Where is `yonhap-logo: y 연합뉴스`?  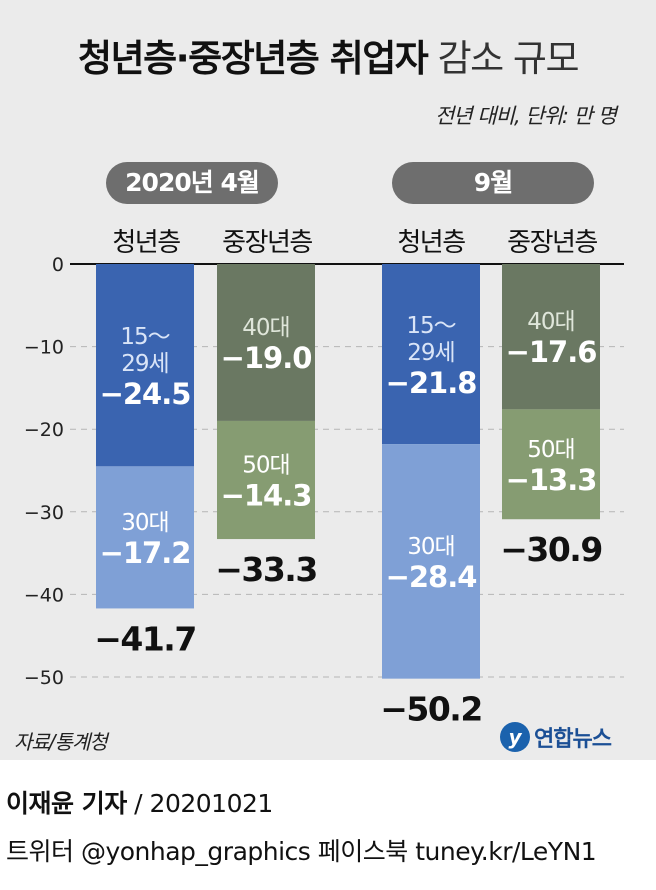
yonhap-logo: y 연합뉴스 is located at coordinates (556, 737).